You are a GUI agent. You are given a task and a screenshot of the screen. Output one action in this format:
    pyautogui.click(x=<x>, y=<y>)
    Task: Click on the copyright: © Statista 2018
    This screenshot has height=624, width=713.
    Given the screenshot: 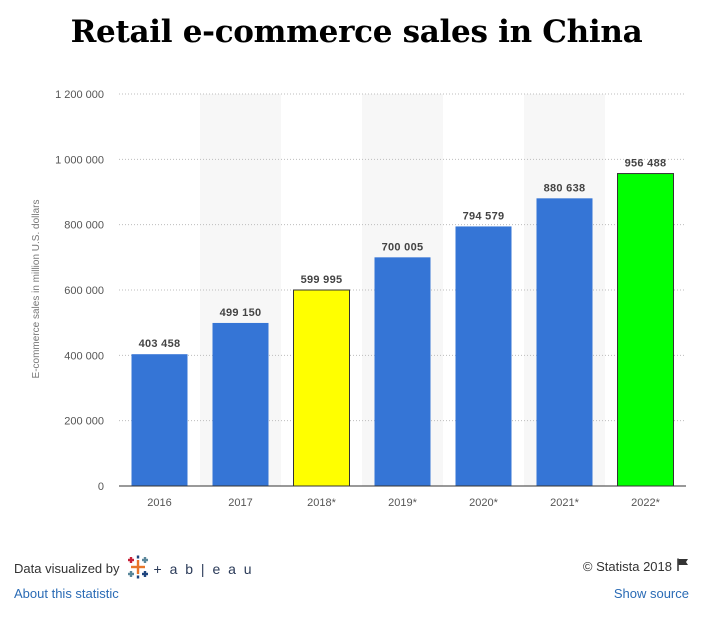 What is the action you would take?
    pyautogui.click(x=636, y=566)
    